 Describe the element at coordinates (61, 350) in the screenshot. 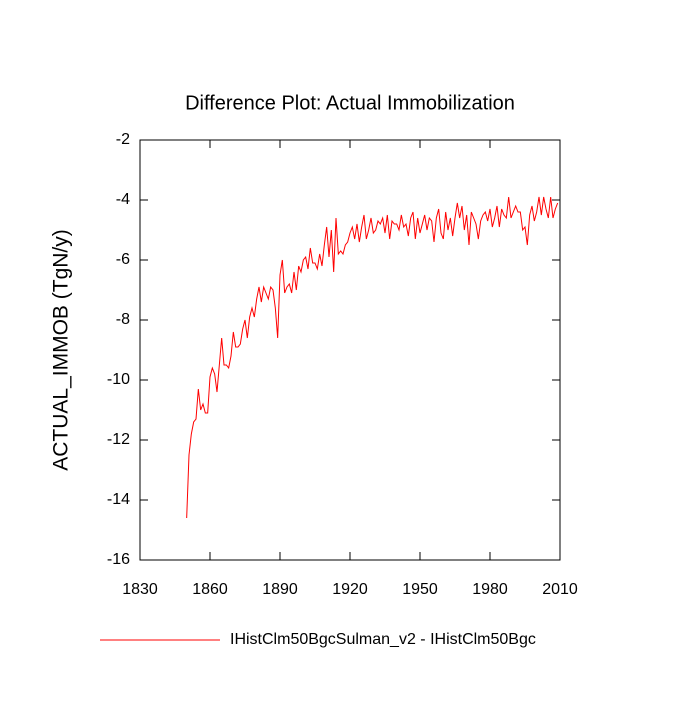

I see `y-axis-label: ACTUAL_IMMOB (TgN/y)` at that location.